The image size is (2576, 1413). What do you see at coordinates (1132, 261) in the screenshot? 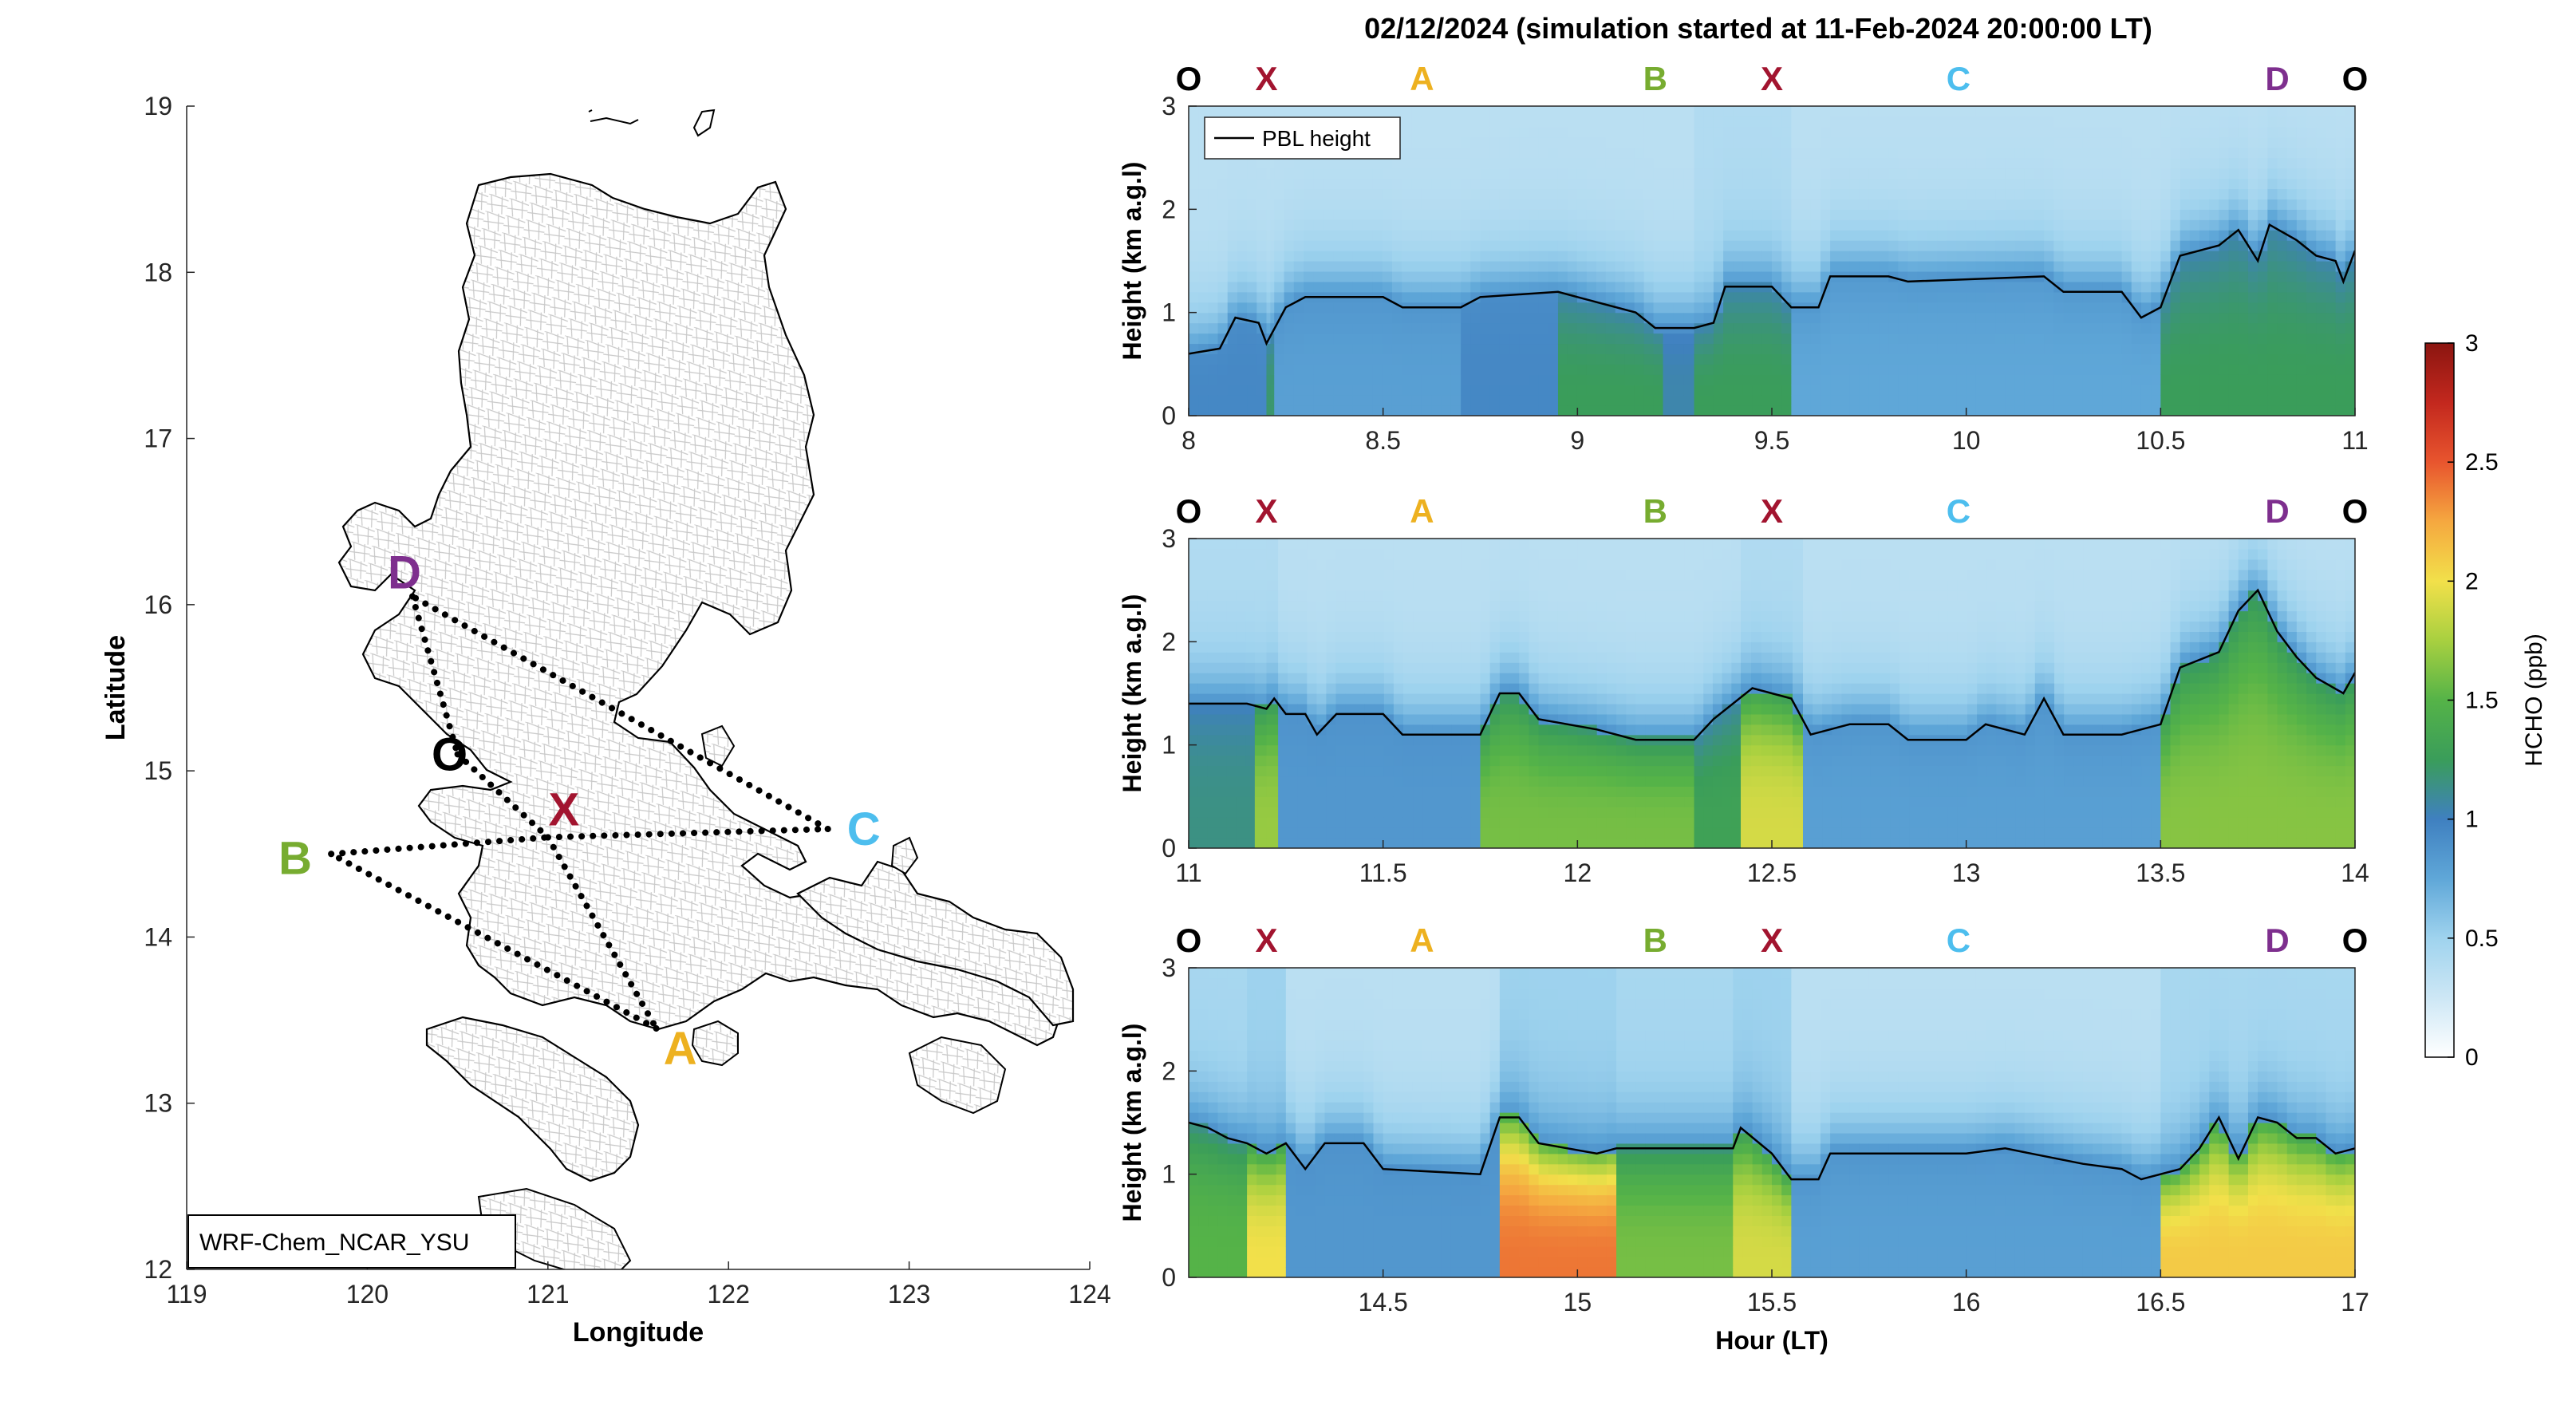
I see `y-axis-label: Height (km a.g.l)` at bounding box center [1132, 261].